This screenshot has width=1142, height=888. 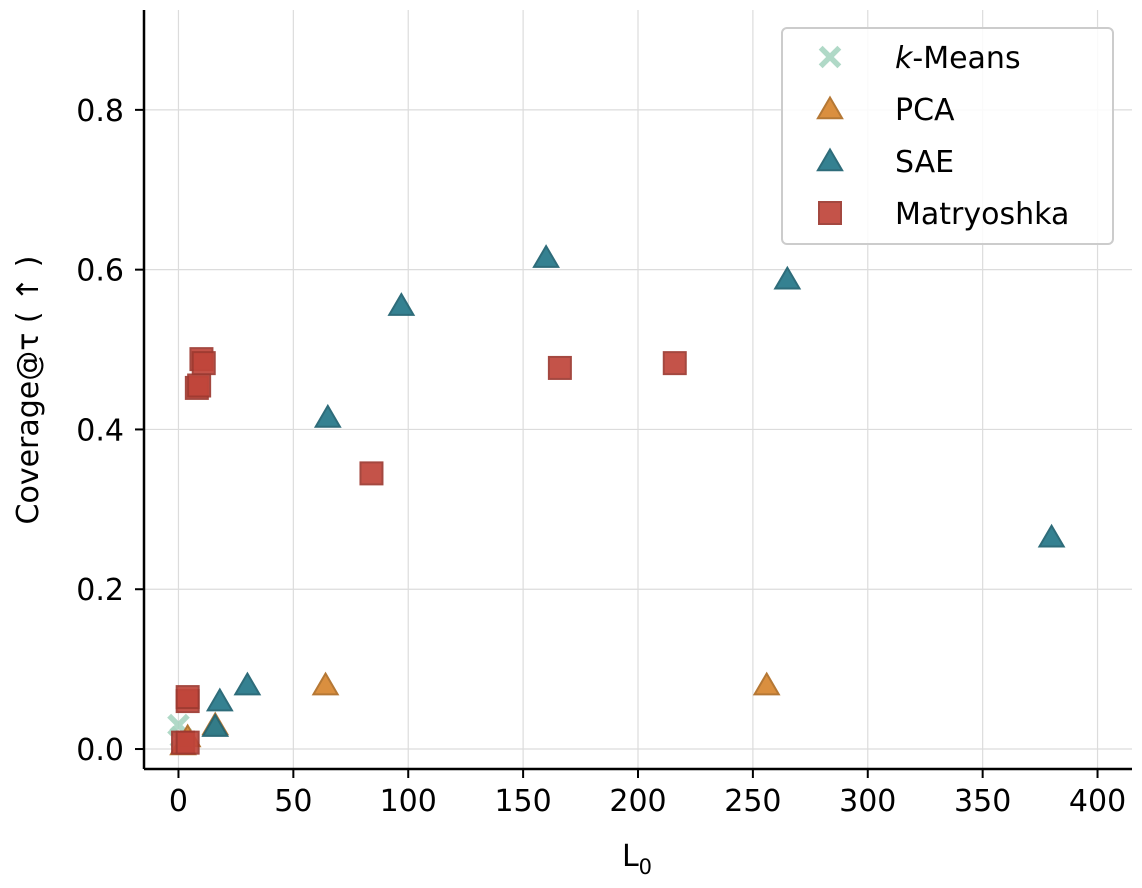 I want to click on legend-label-sae: SAE, so click(x=924, y=162).